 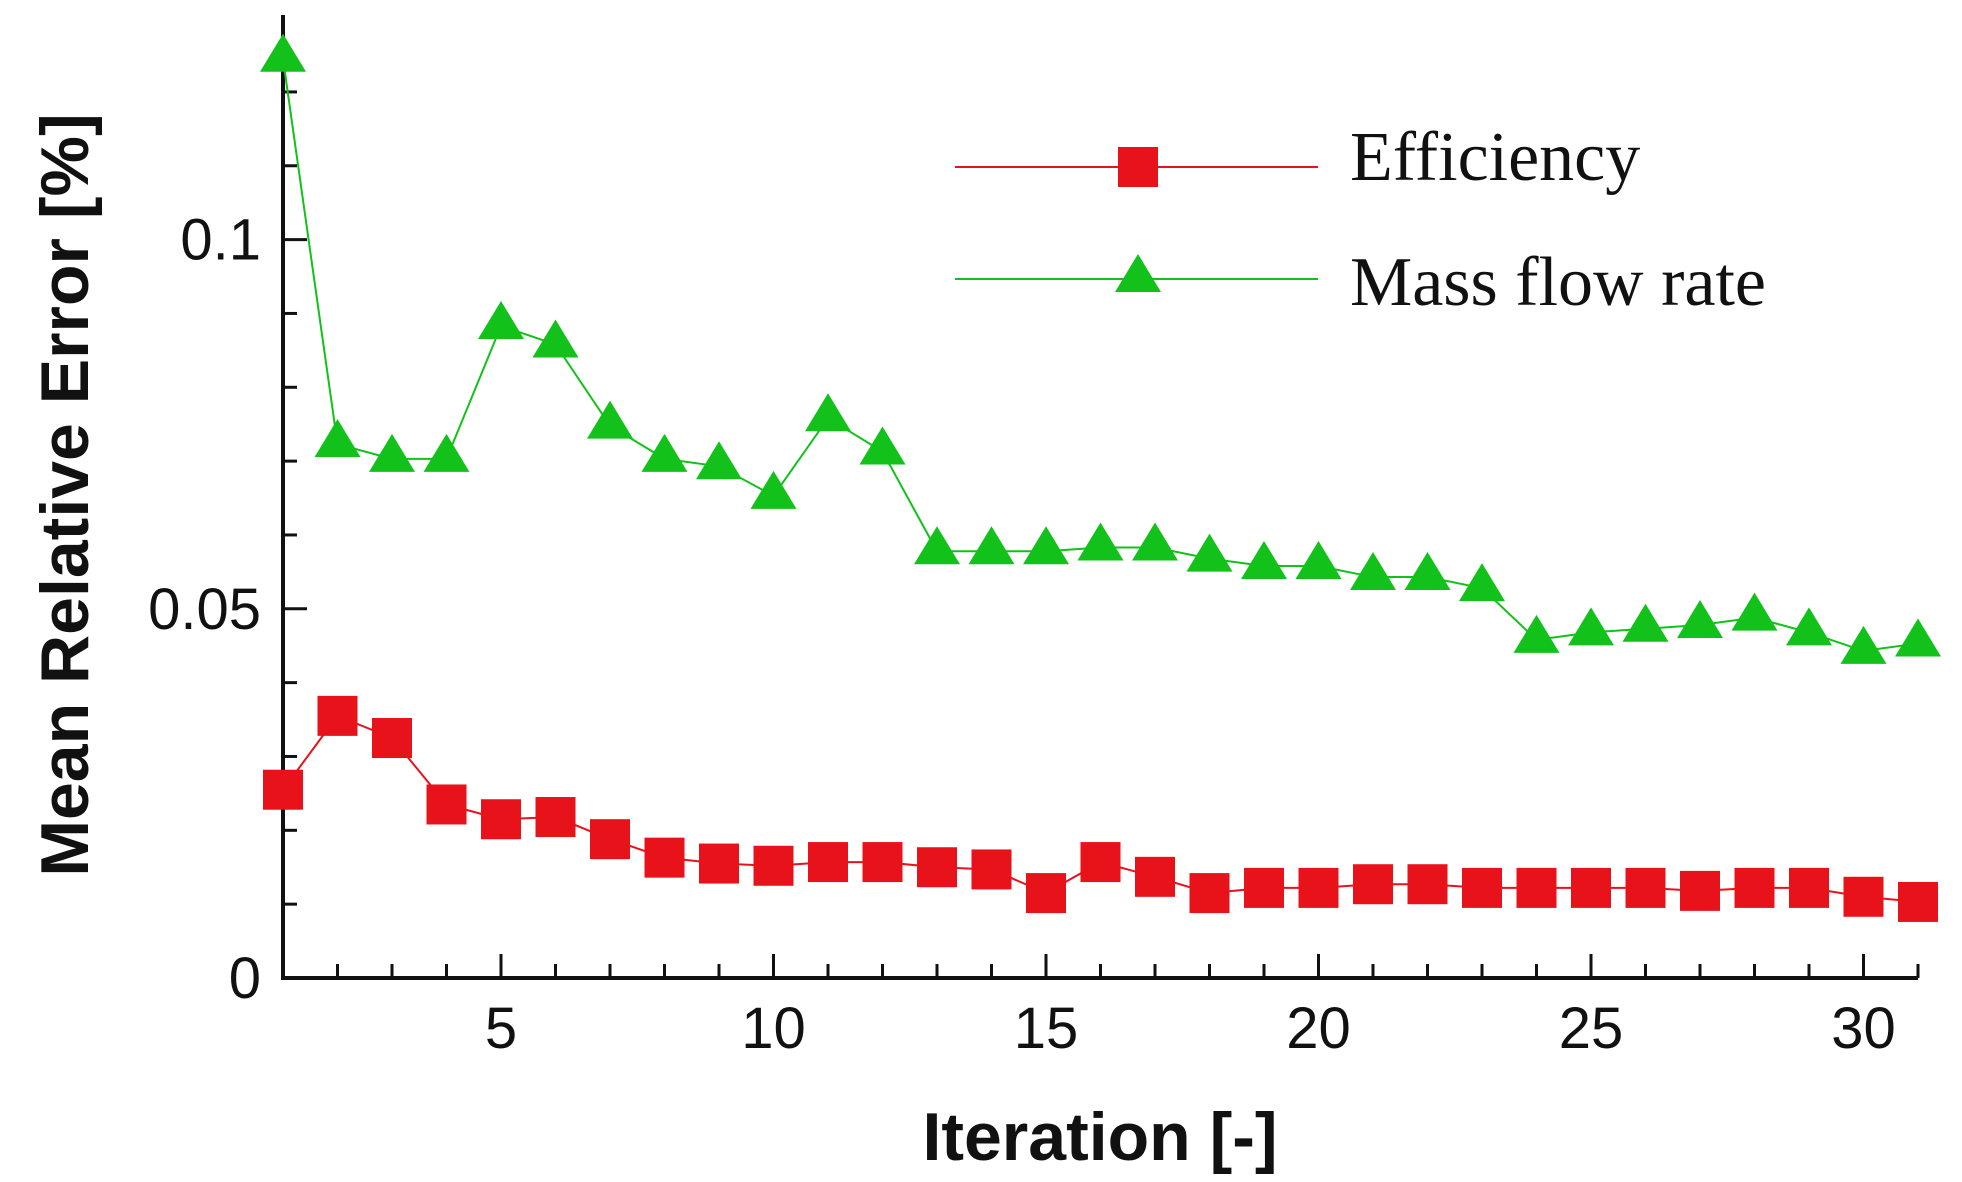 I want to click on legend-marker-mass-flow-rate, so click(x=1138, y=273).